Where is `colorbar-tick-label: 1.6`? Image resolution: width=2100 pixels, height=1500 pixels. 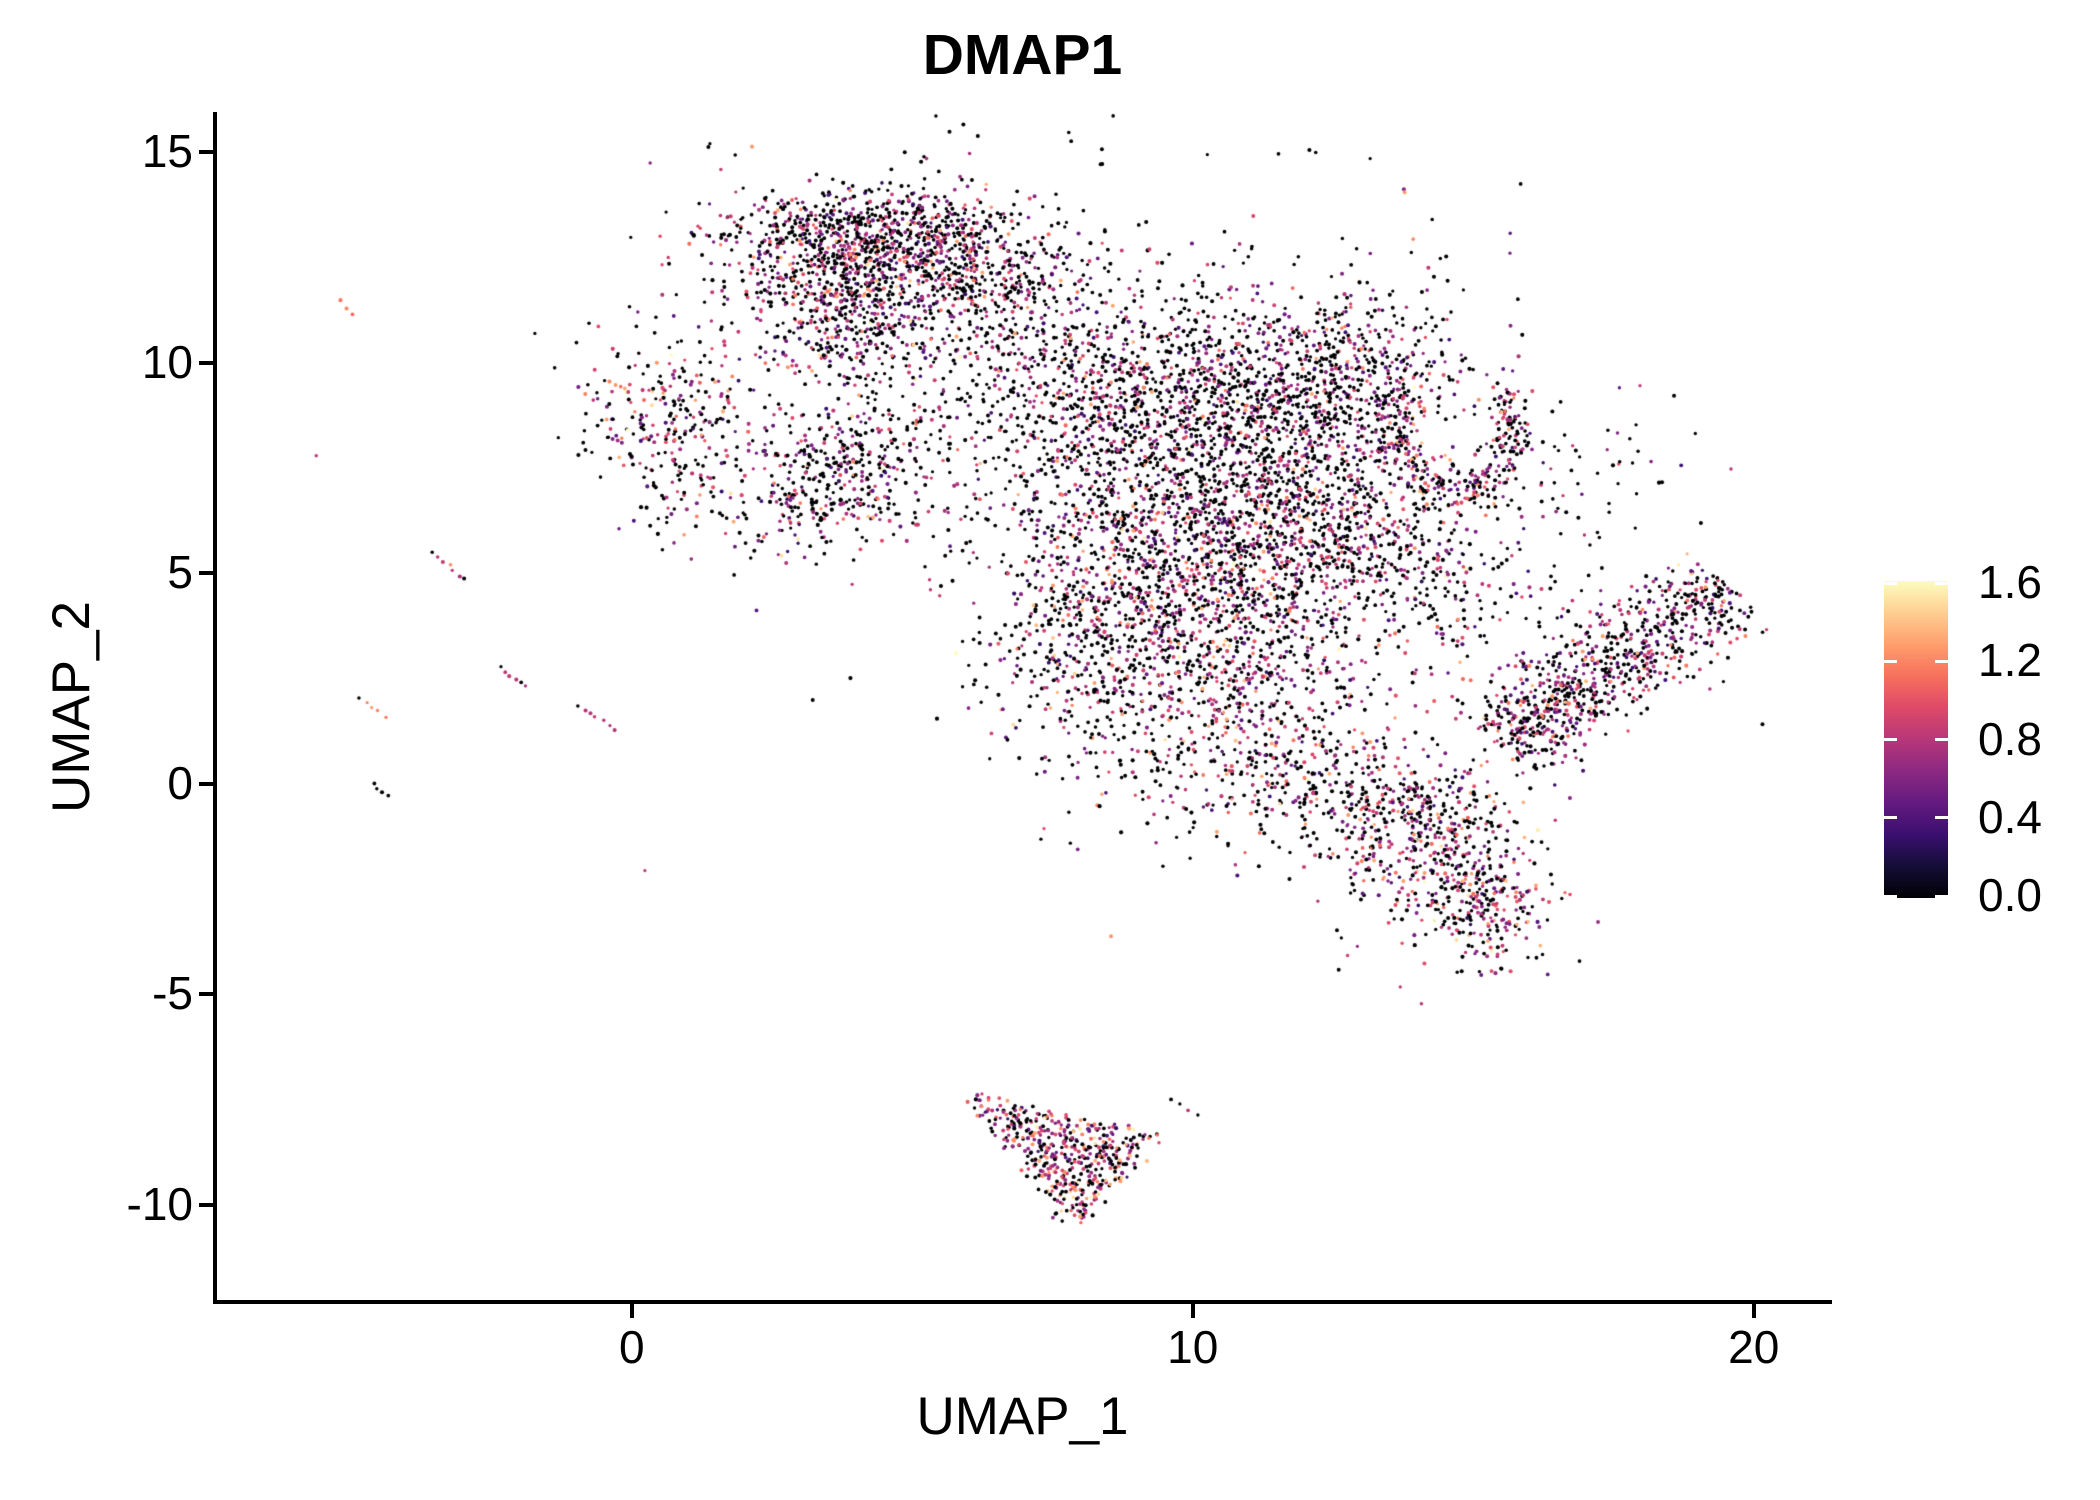
colorbar-tick-label: 1.6 is located at coordinates (2010, 582).